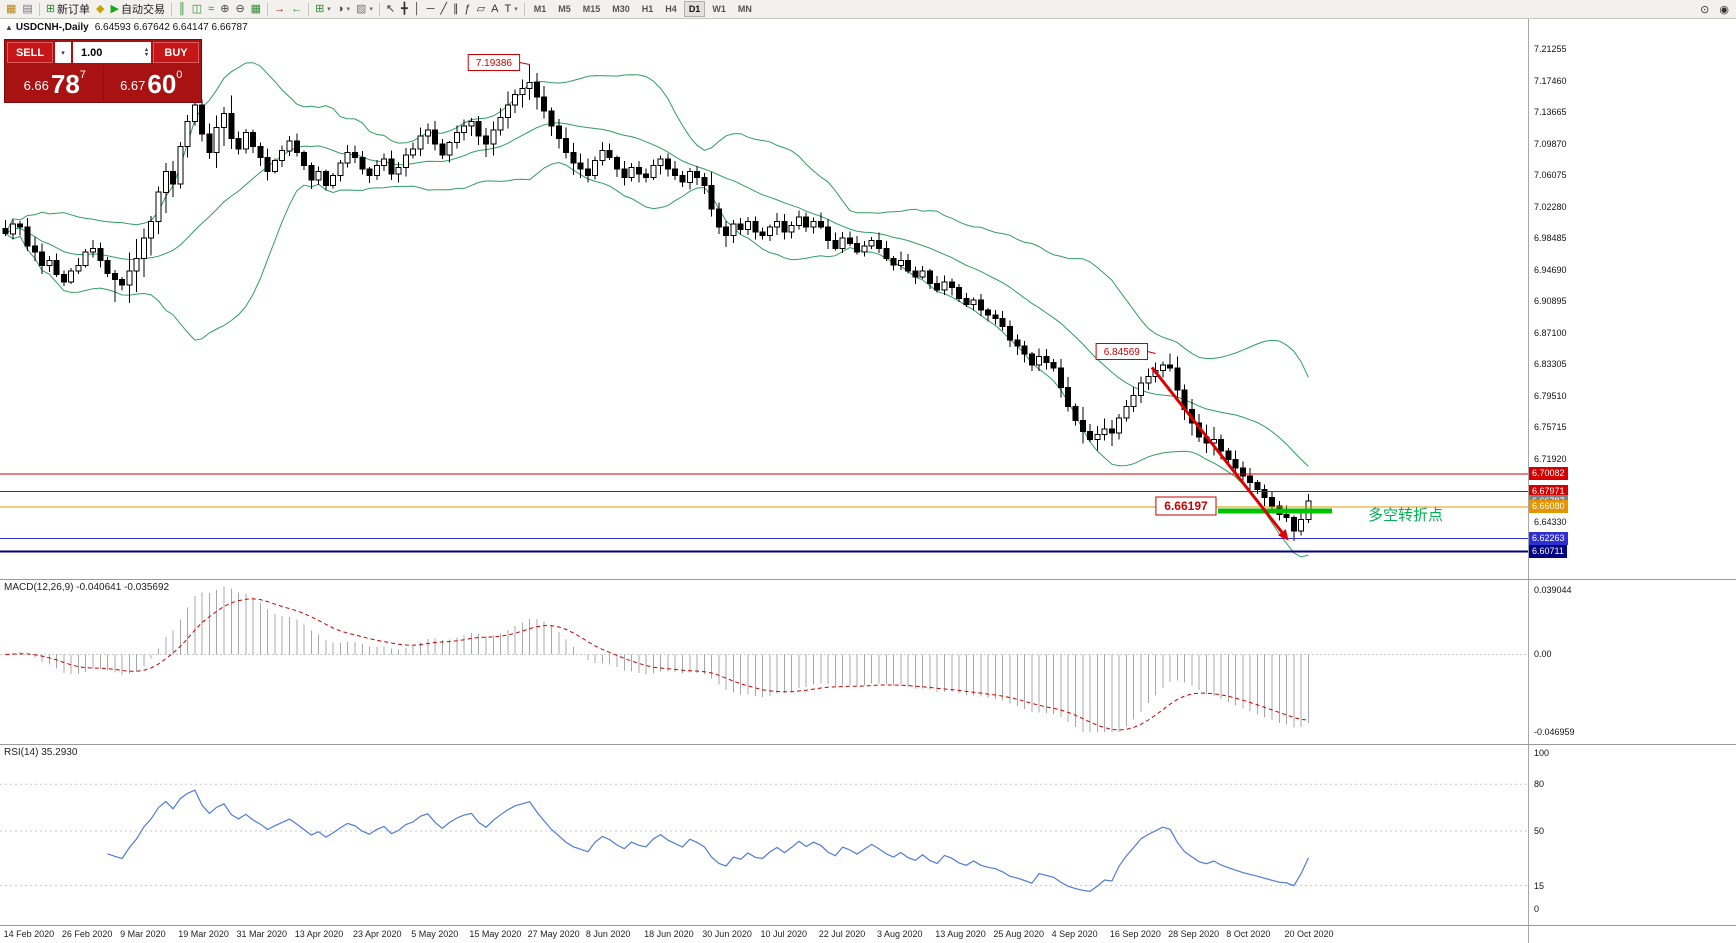 This screenshot has width=1736, height=943. Describe the element at coordinates (621, 9) in the screenshot. I see `timeframe-m30-button: M30` at that location.